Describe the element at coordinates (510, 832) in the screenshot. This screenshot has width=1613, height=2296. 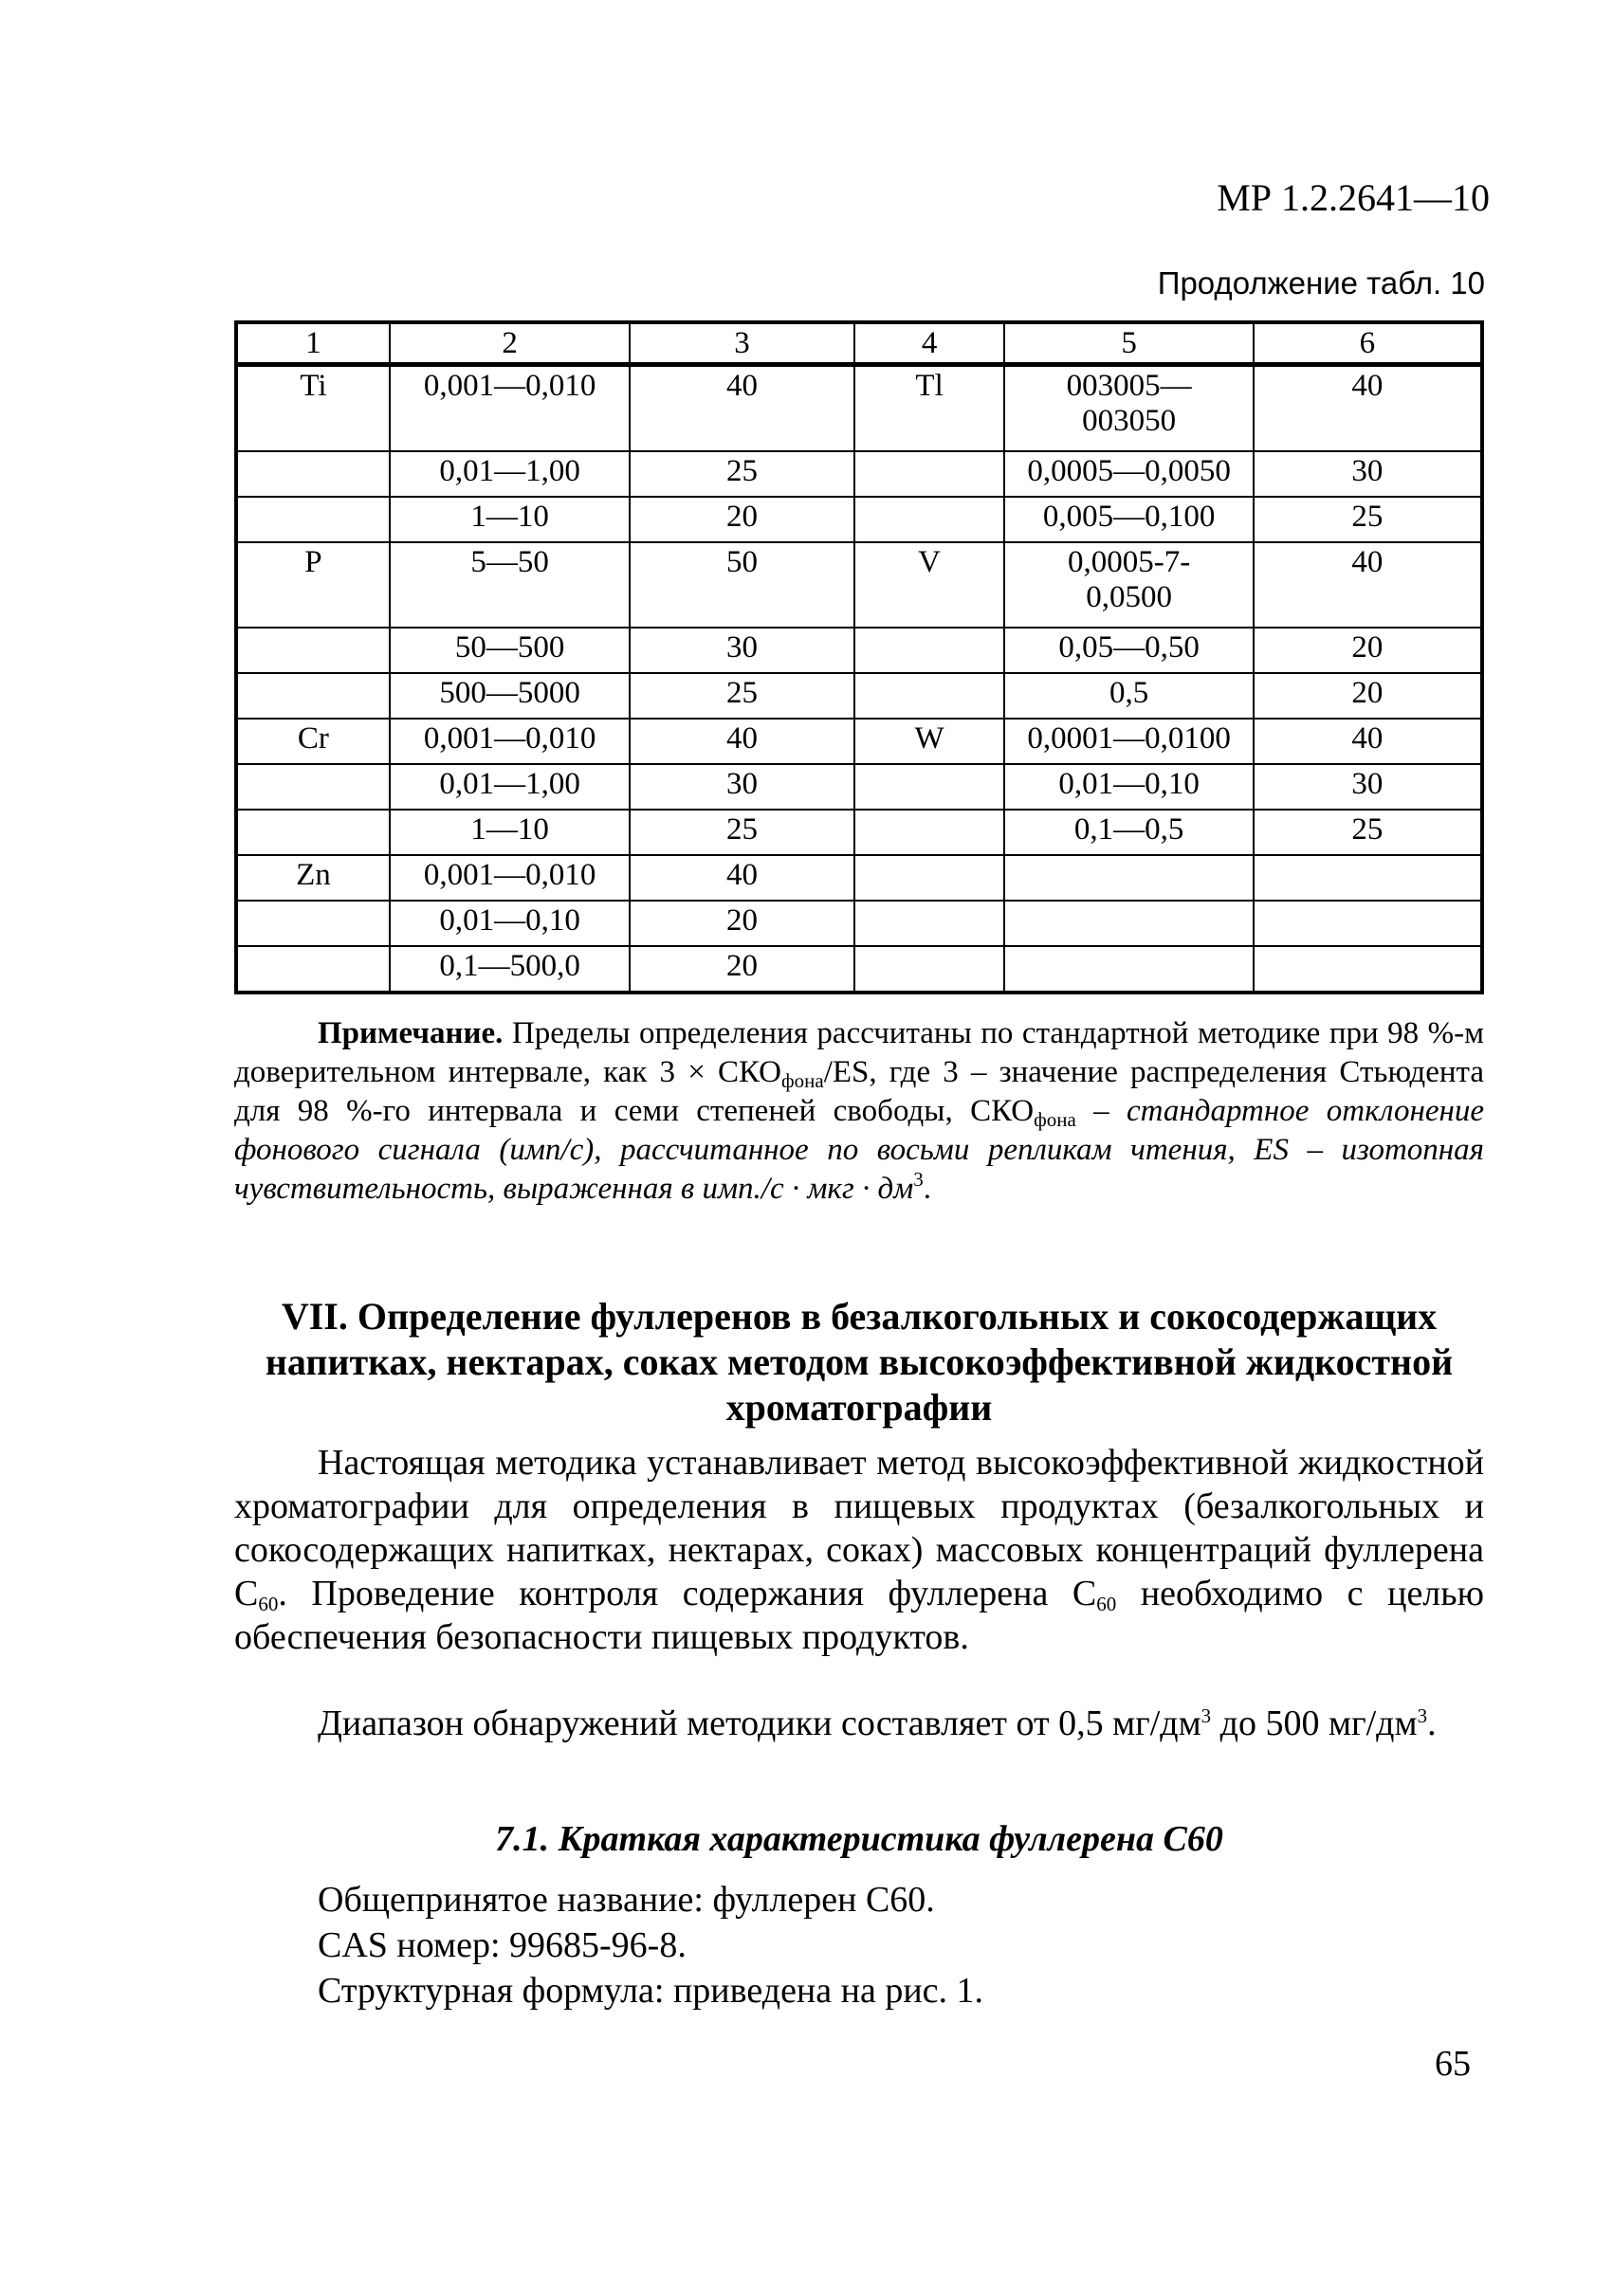
I see `table-cell: 1—10` at that location.